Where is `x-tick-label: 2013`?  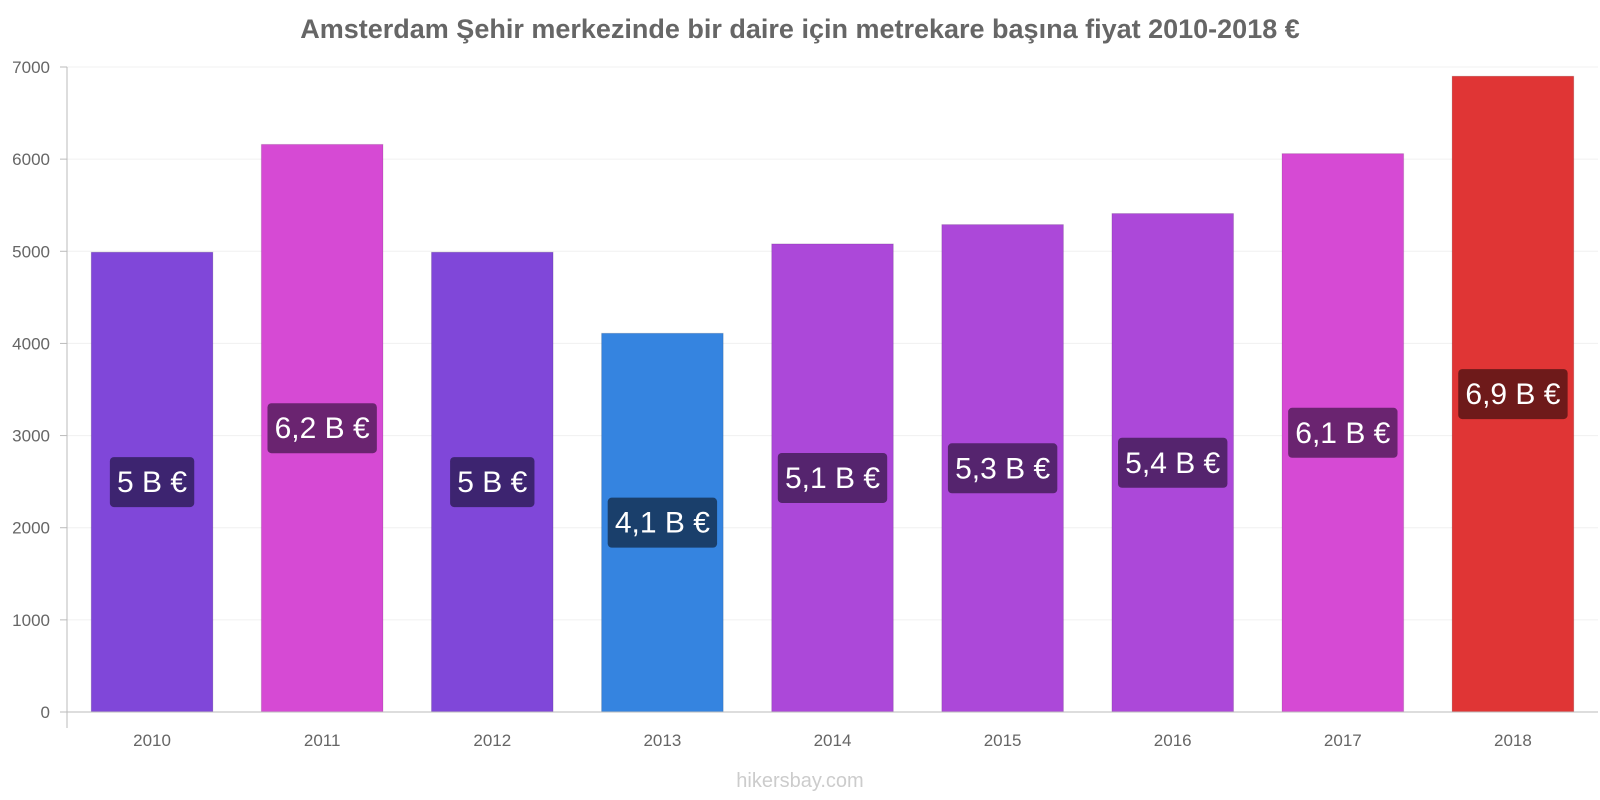 x-tick-label: 2013 is located at coordinates (662, 740).